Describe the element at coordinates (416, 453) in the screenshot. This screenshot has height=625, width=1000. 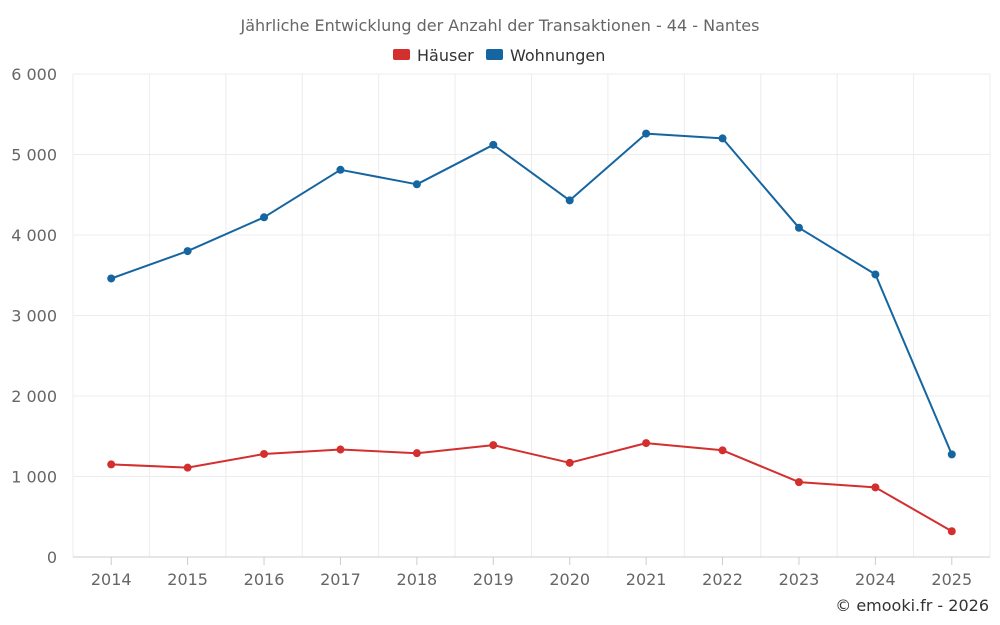
I see `data-point-haeuser-2018` at that location.